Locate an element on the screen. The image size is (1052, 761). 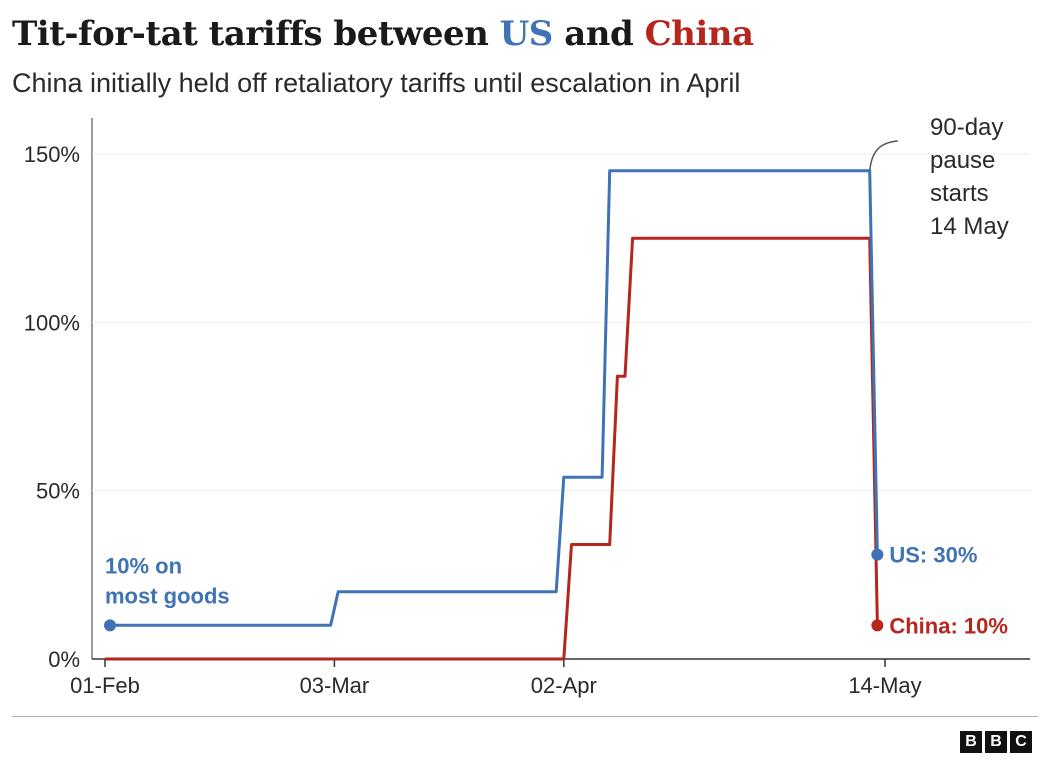
x-tick-label-2: 02-Apr is located at coordinates (564, 685).